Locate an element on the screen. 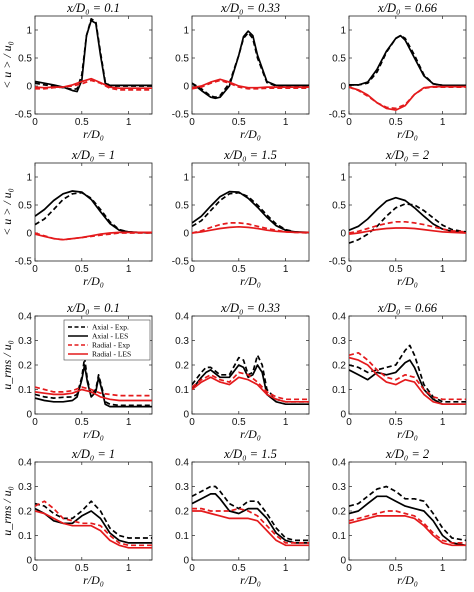 This screenshot has width=474, height=592. chart-panel: 0 0.5 1-0.500.51x/D₀ = 0.1r/D₀< u > / u₀ is located at coordinates (76, 71).